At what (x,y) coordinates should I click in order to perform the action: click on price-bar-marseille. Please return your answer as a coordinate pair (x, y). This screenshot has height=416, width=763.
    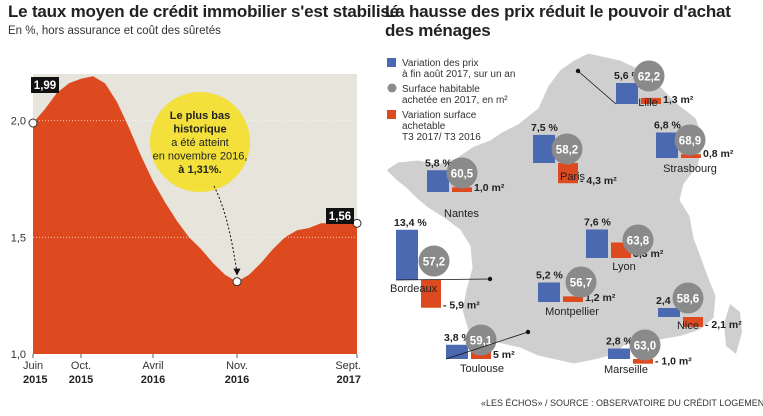
    Looking at the image, I should click on (619, 353).